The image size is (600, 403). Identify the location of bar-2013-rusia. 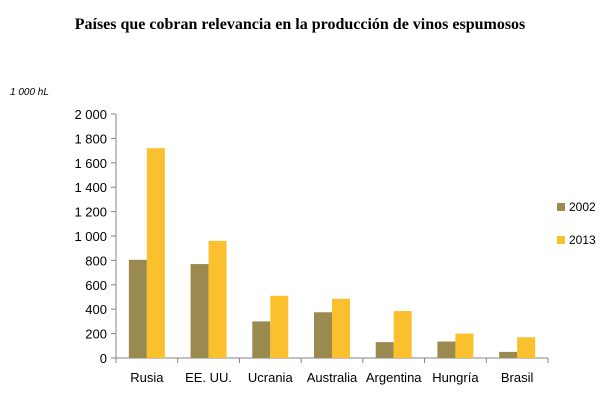
(155, 253).